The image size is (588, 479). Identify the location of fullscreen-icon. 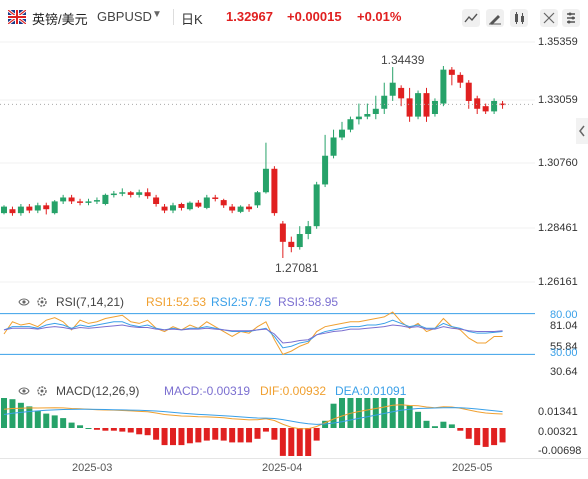
(549, 18).